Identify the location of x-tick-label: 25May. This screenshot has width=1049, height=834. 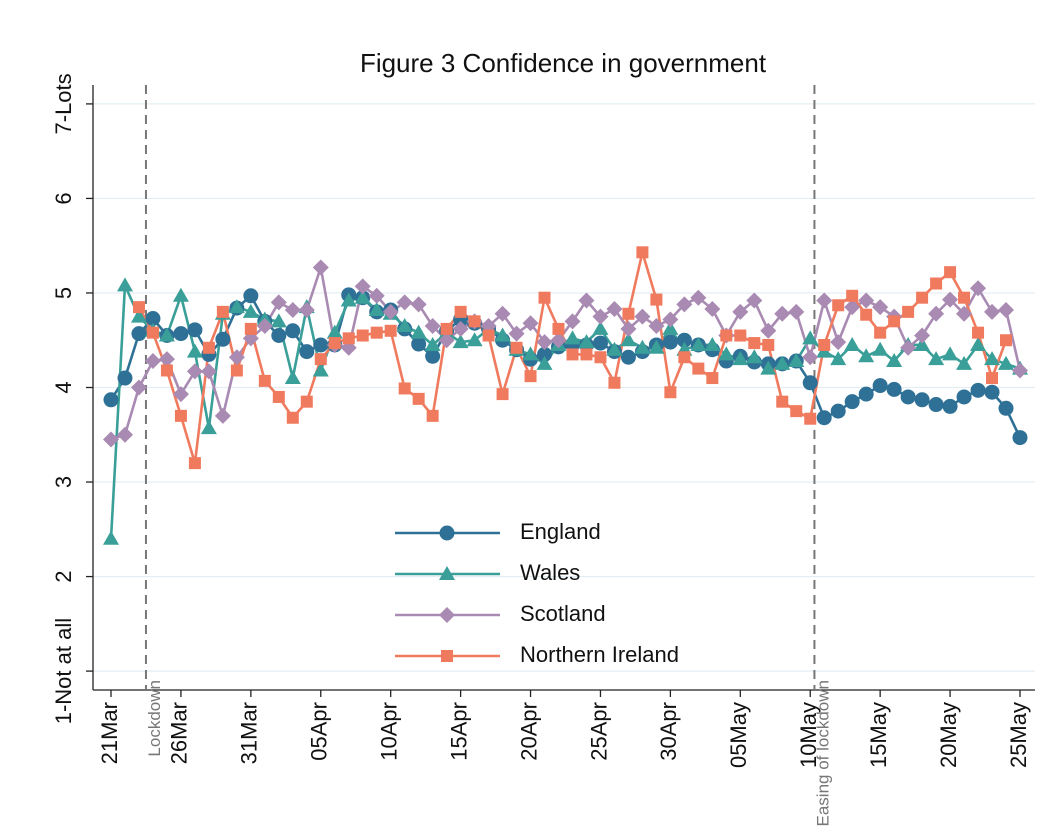
(1018, 735).